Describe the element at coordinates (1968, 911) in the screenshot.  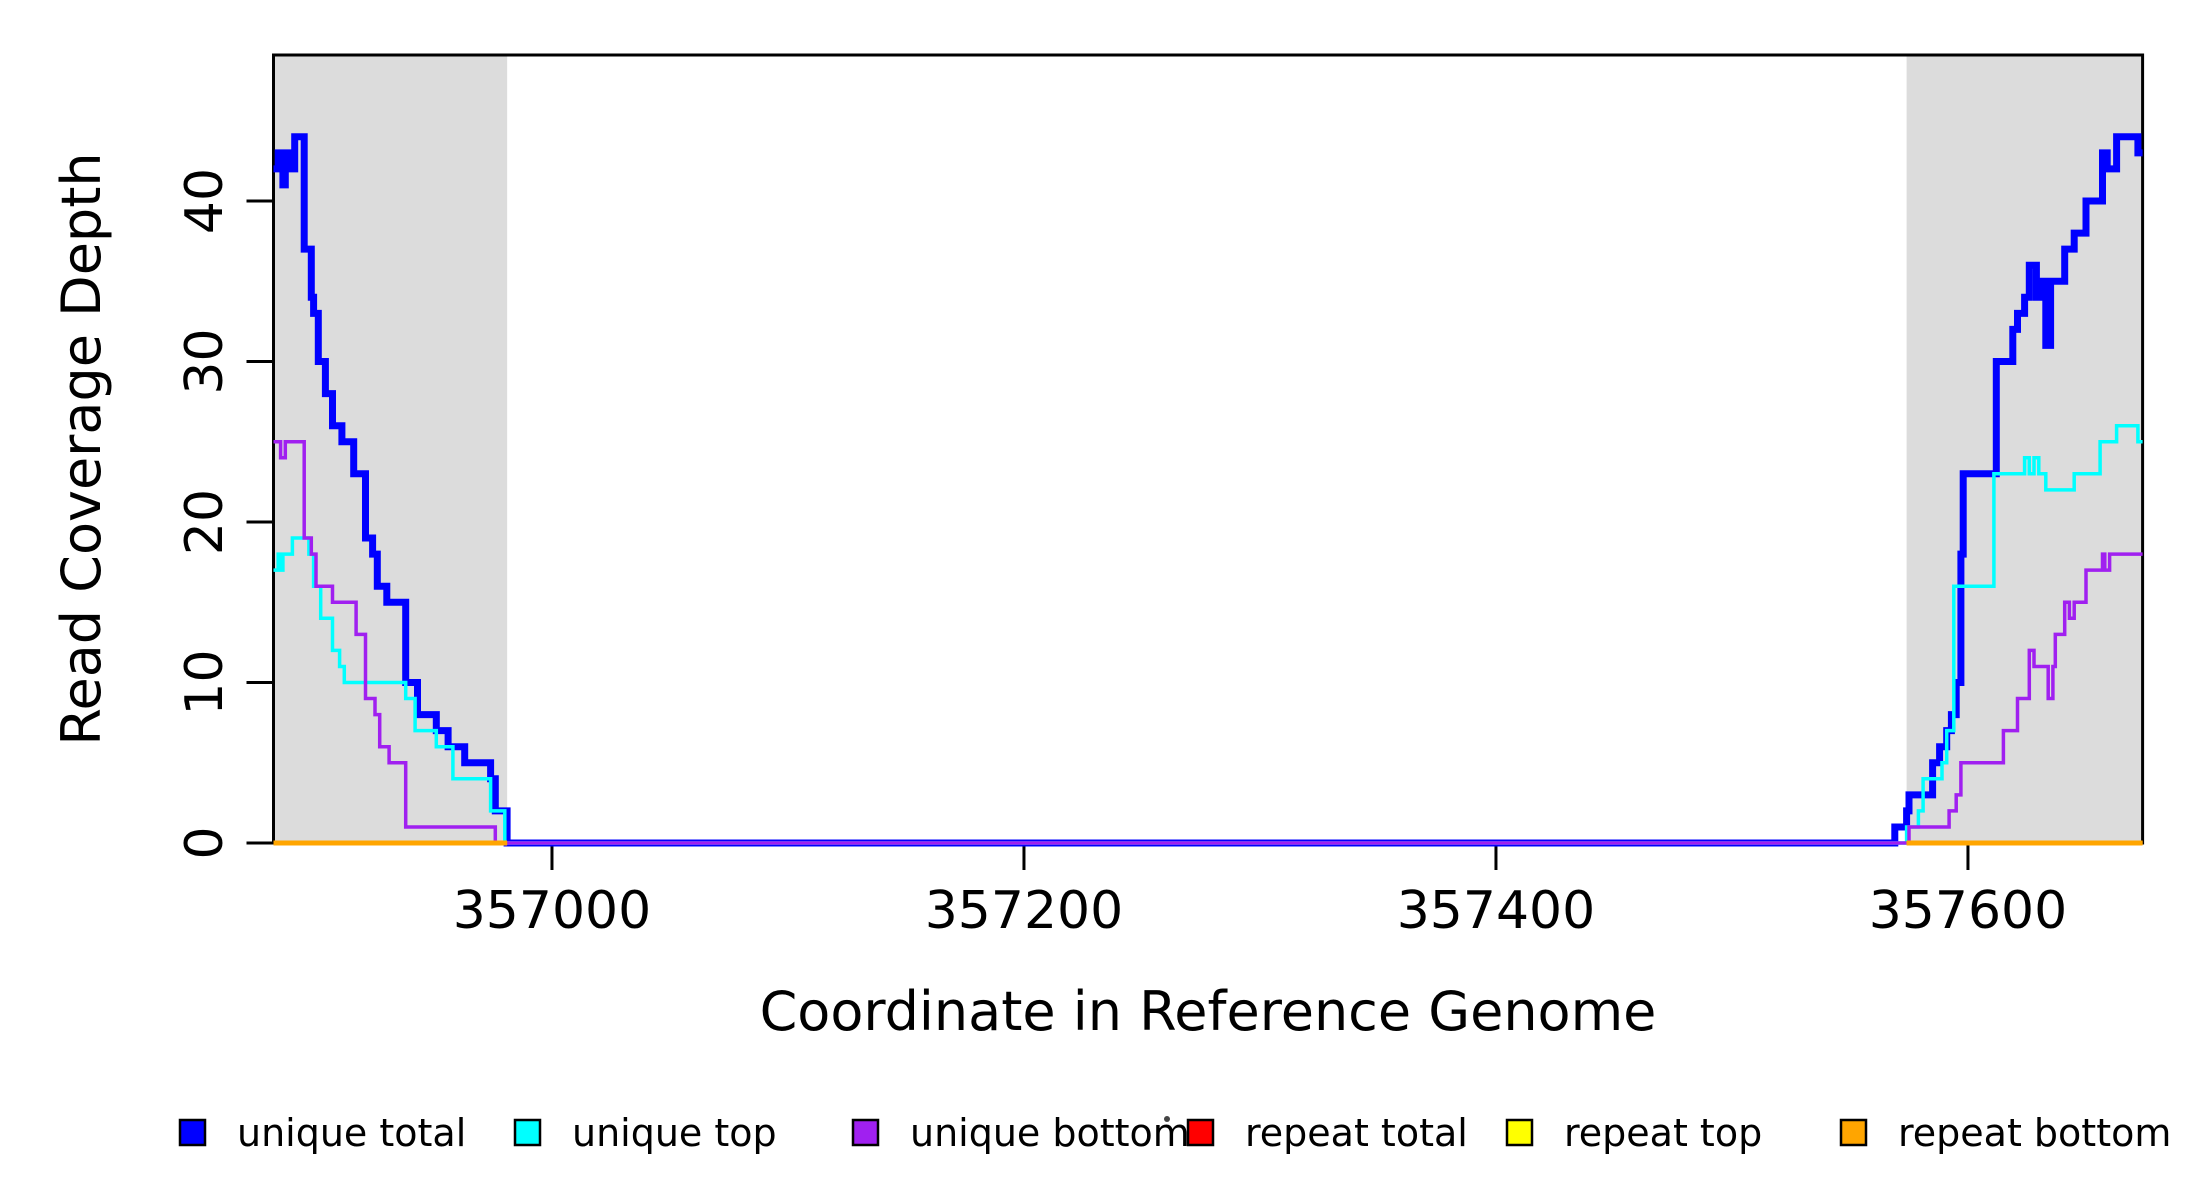
I see `x-tick-label: 357600` at that location.